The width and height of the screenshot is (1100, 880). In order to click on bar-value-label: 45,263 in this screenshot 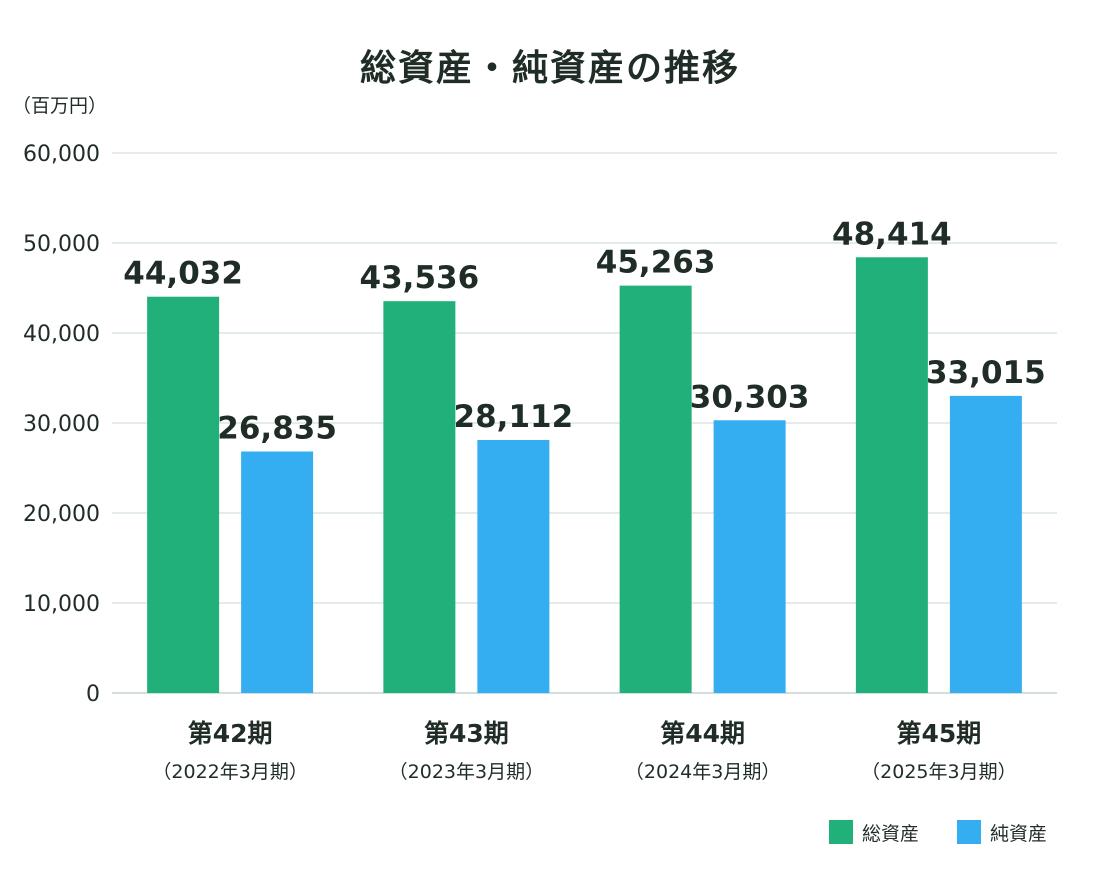, I will do `click(656, 263)`.